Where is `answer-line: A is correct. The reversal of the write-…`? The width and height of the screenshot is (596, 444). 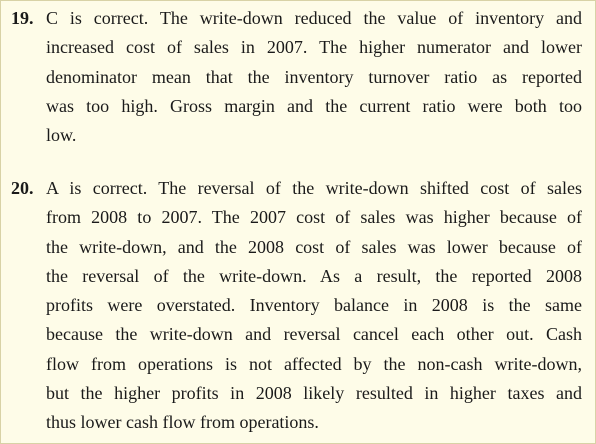
answer-line: A is correct. The reversal of the write-… is located at coordinates (314, 188).